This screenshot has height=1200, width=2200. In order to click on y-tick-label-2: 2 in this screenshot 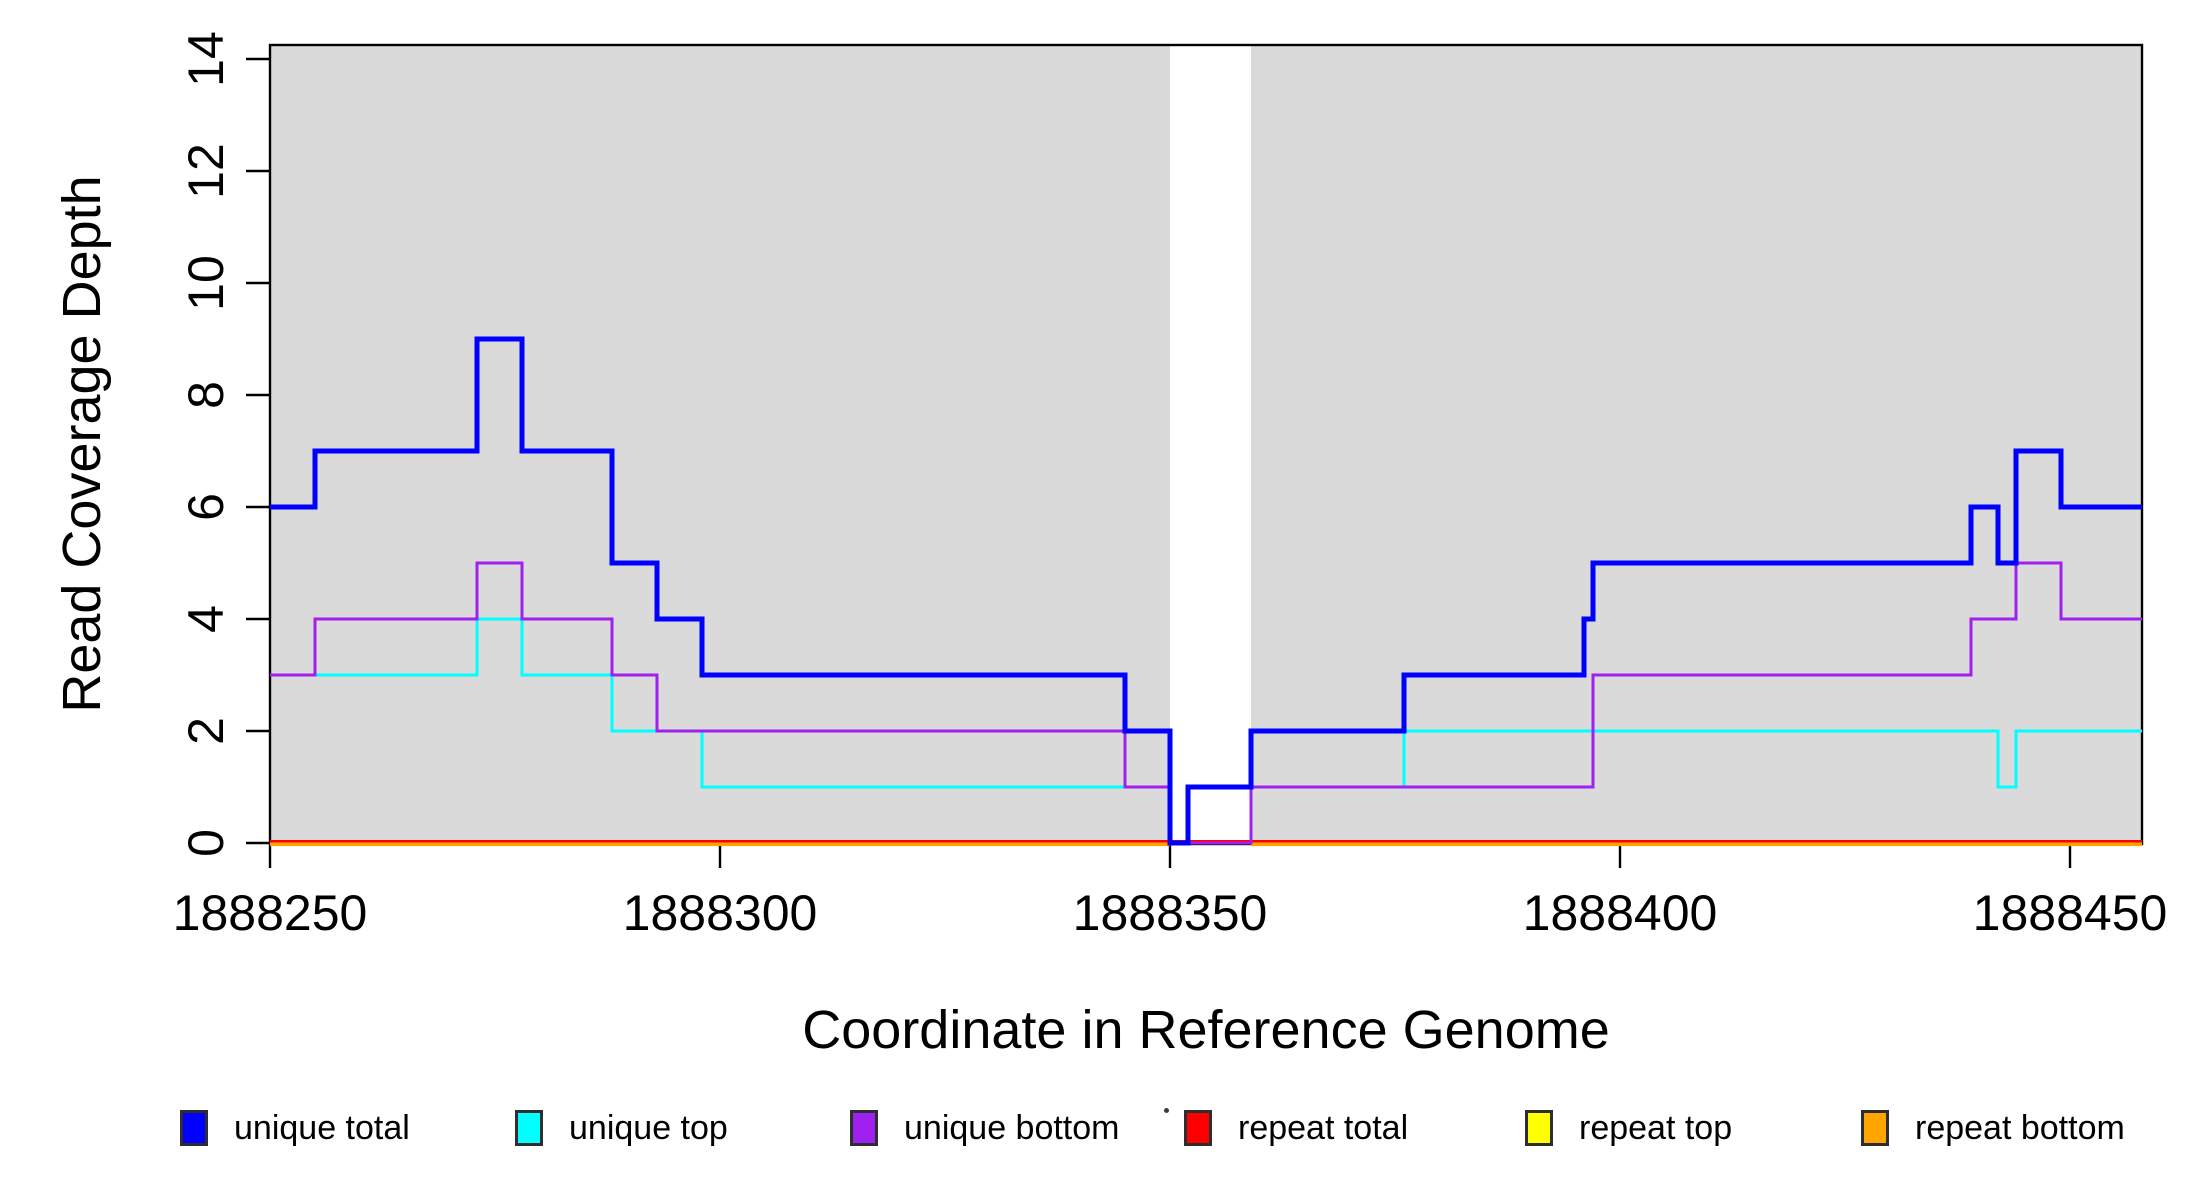, I will do `click(206, 731)`.